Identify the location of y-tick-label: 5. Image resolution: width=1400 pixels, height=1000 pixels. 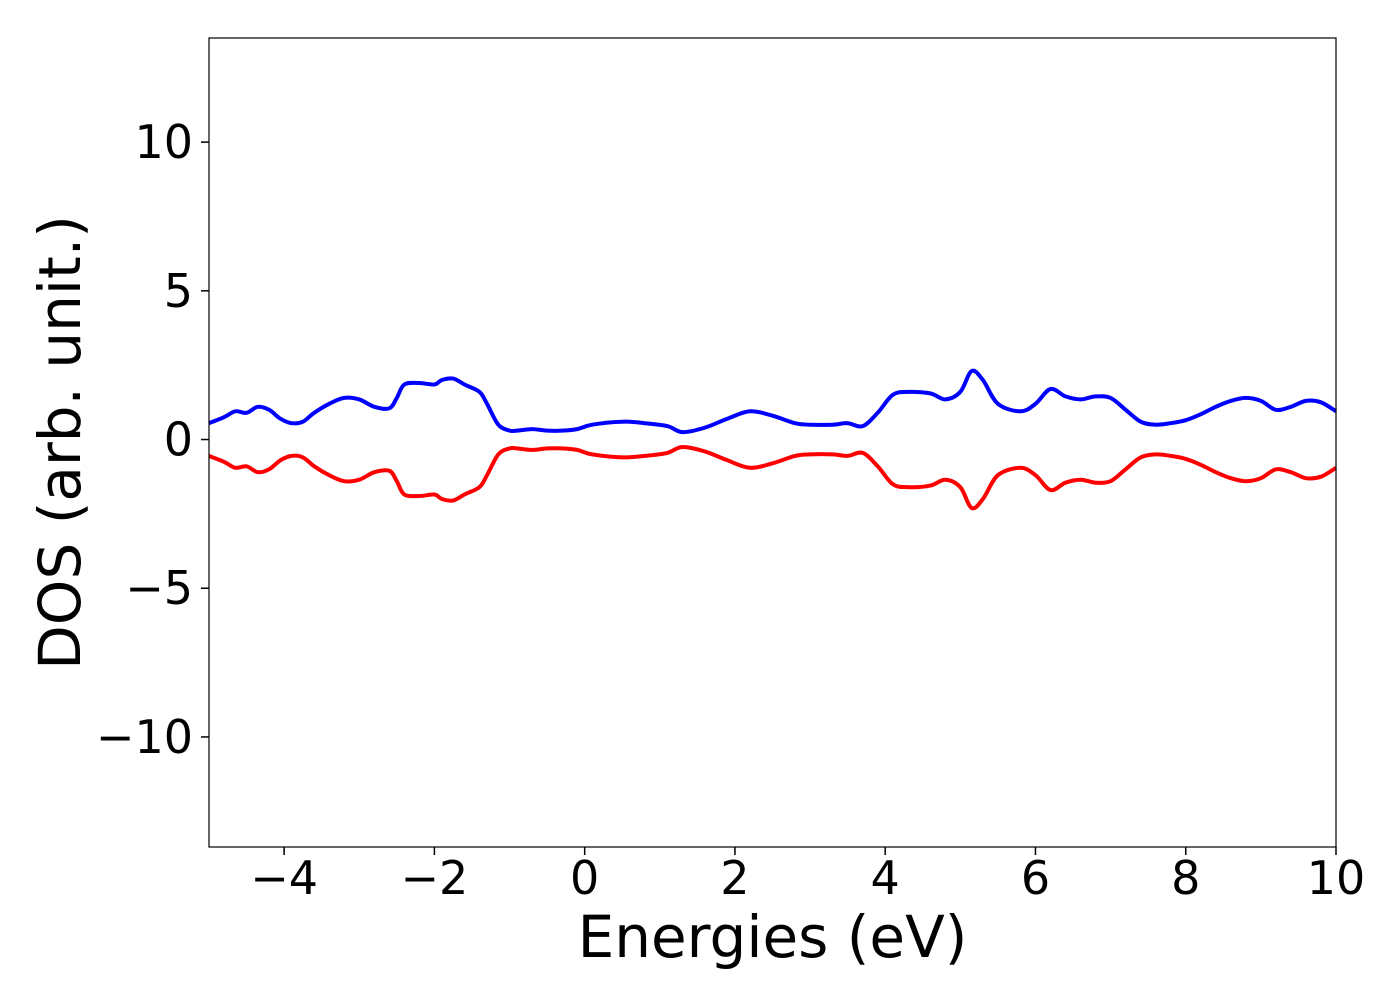
(178, 291).